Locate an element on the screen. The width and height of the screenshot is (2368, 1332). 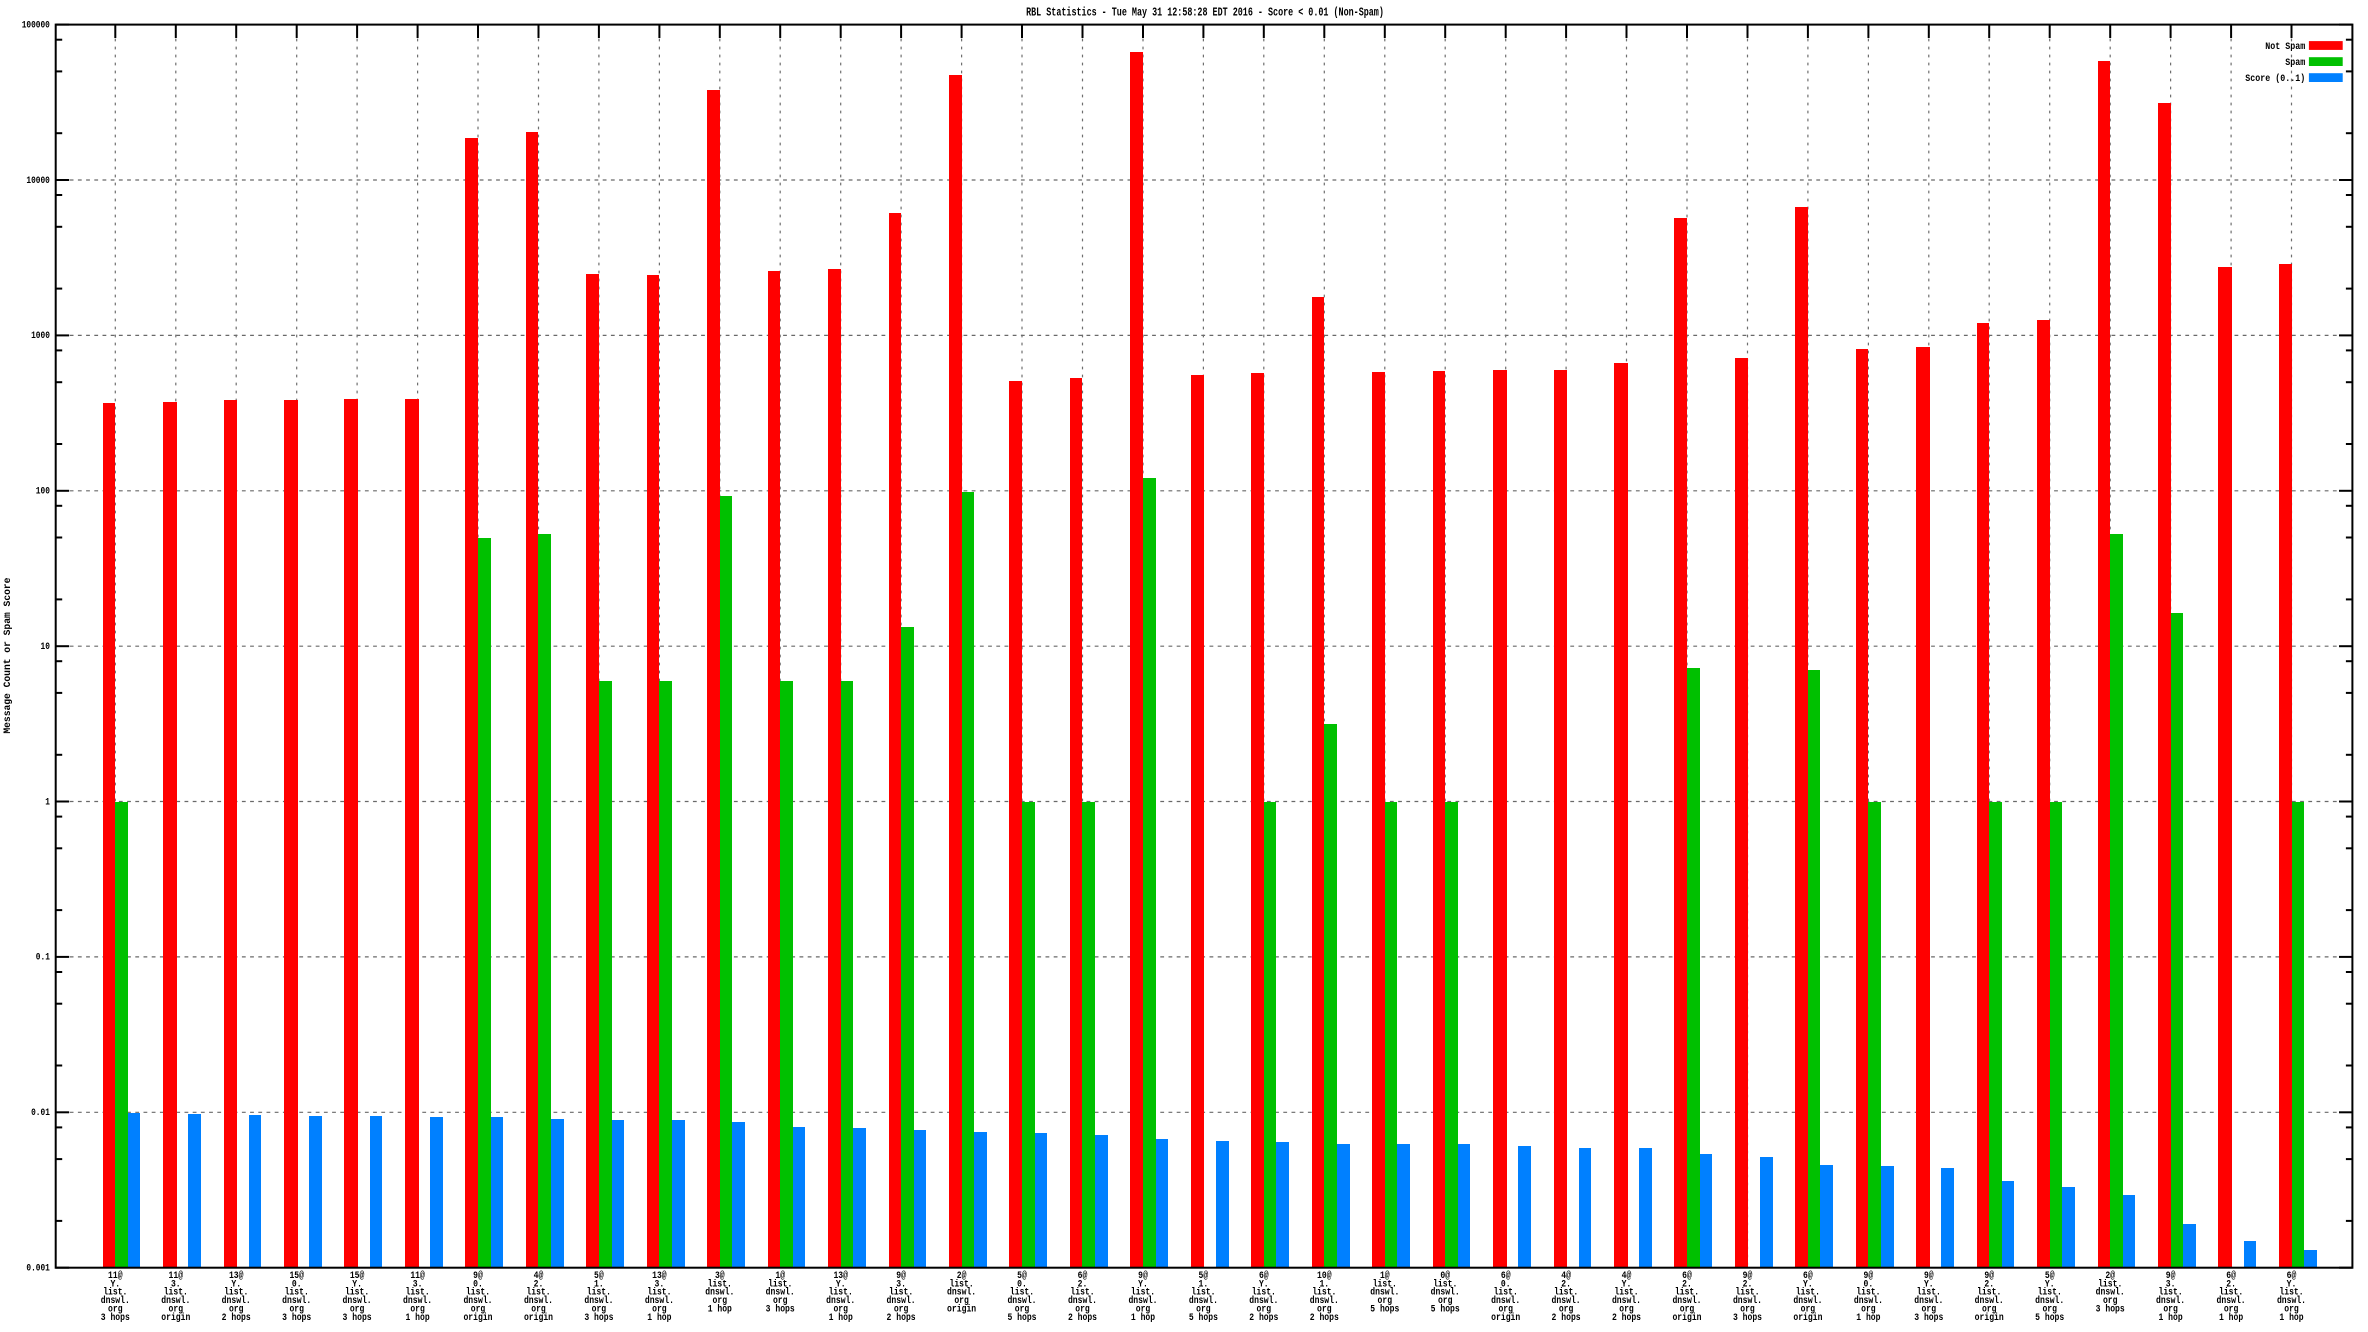
svg-text: Message Count or Spam Score is located at coordinates (8, 656).